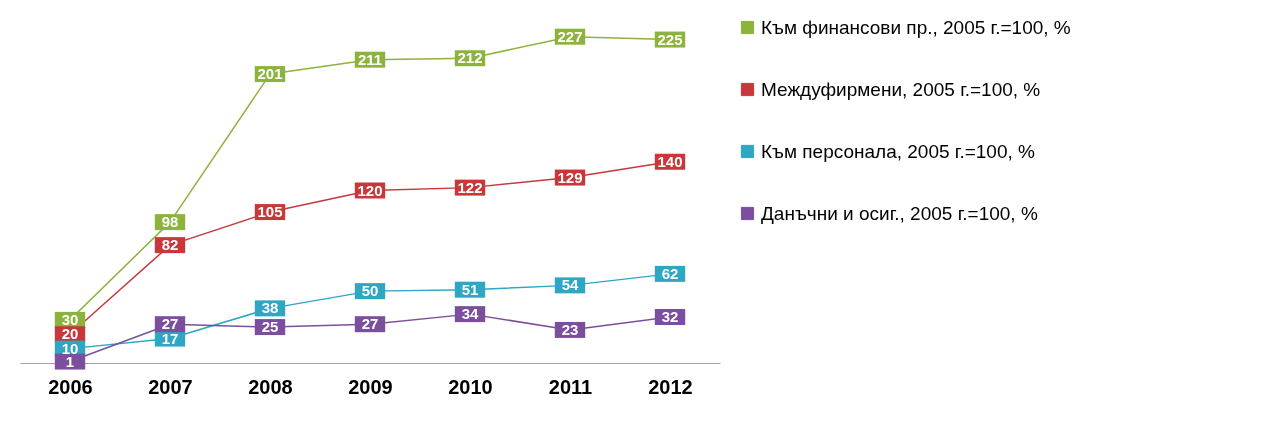 This screenshot has width=1286, height=421. What do you see at coordinates (898, 151) in the screenshot?
I see `legend-label: Към персонала, 2005 г.=100, %` at bounding box center [898, 151].